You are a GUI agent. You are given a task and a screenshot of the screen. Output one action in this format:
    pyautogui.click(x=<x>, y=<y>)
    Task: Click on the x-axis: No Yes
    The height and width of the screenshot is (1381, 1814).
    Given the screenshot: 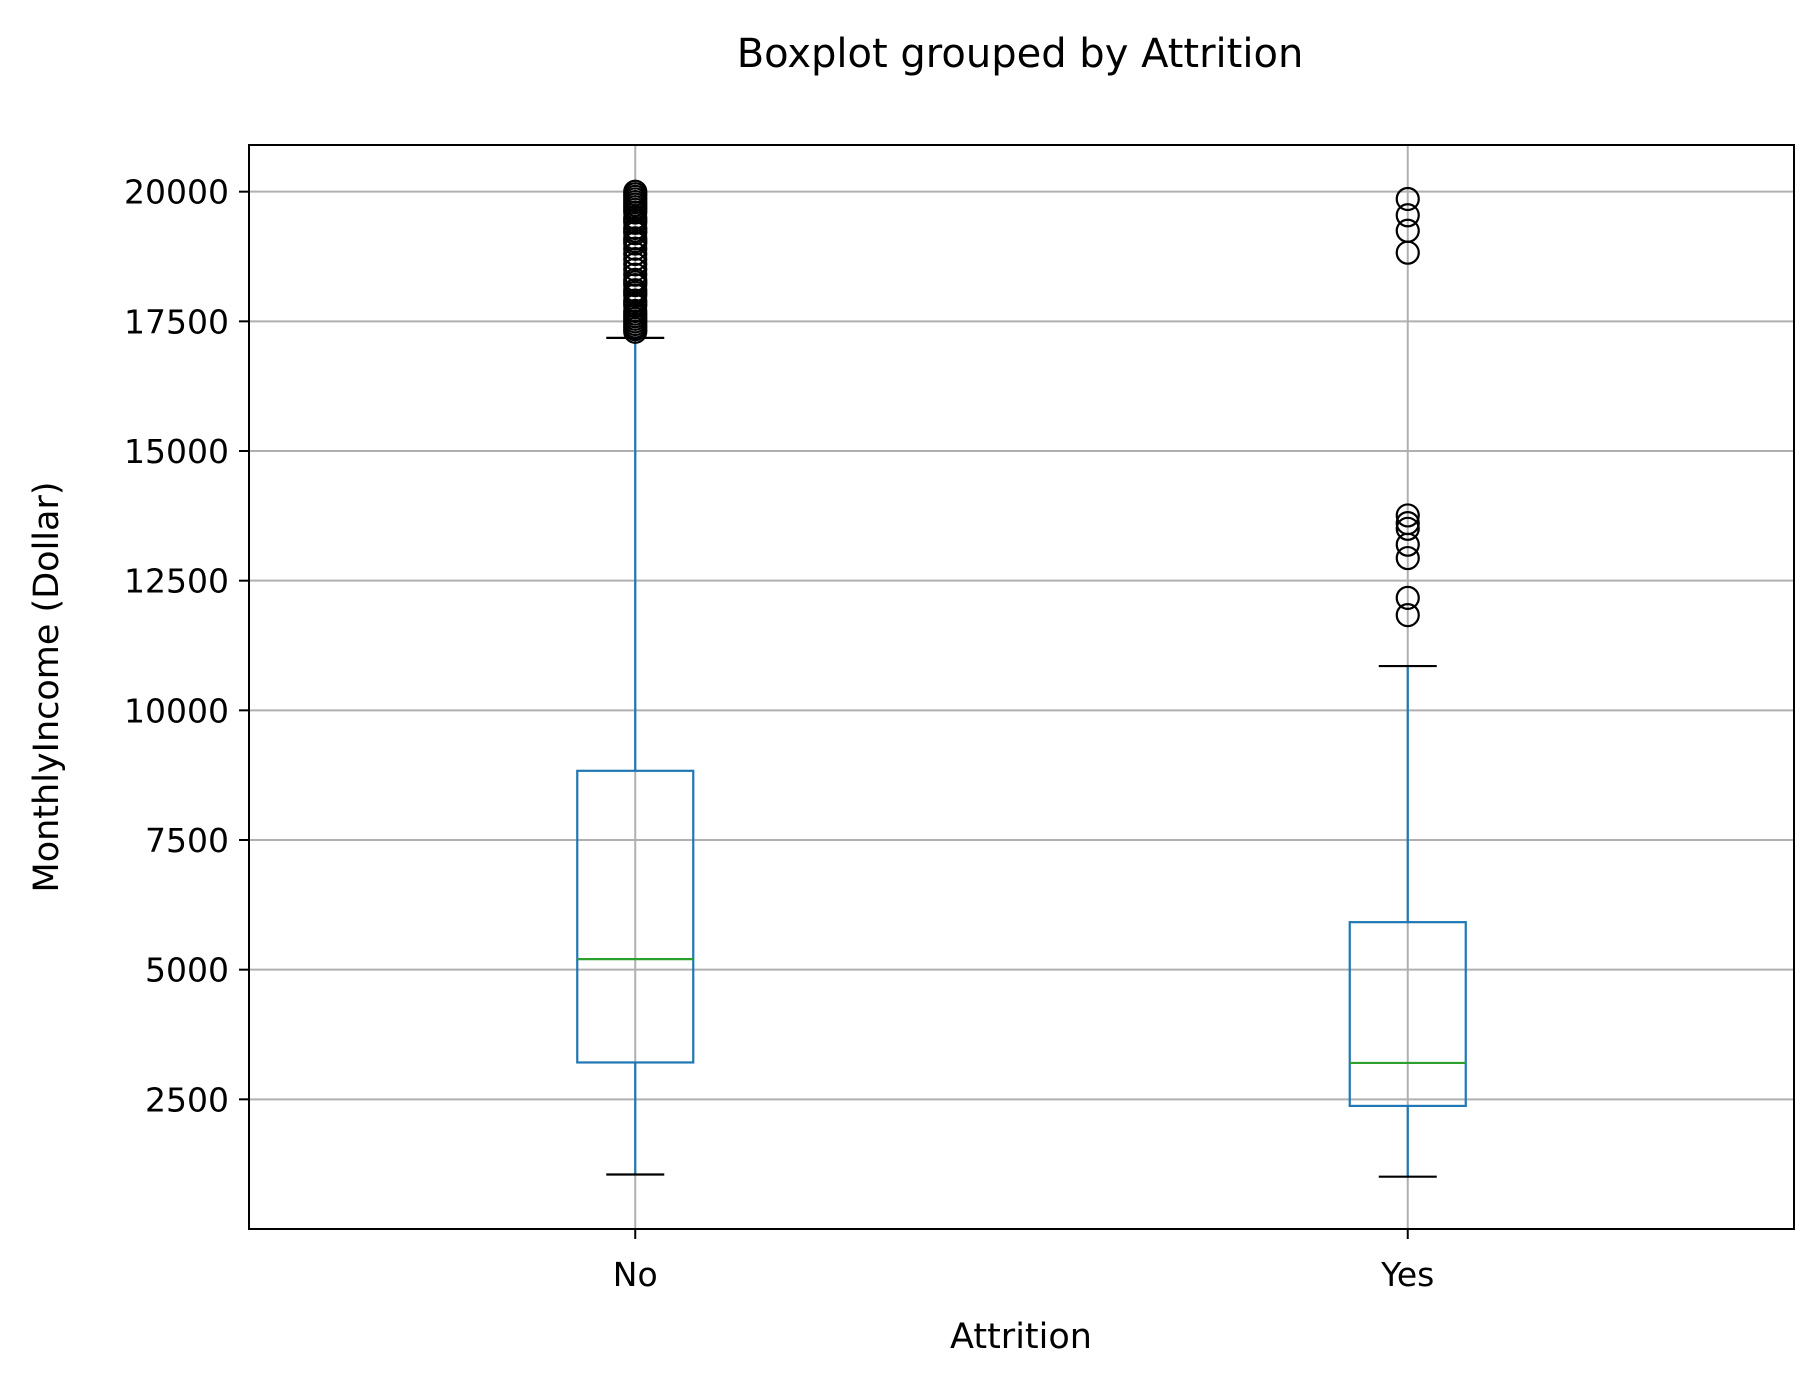 What is the action you would take?
    pyautogui.click(x=1023, y=1261)
    